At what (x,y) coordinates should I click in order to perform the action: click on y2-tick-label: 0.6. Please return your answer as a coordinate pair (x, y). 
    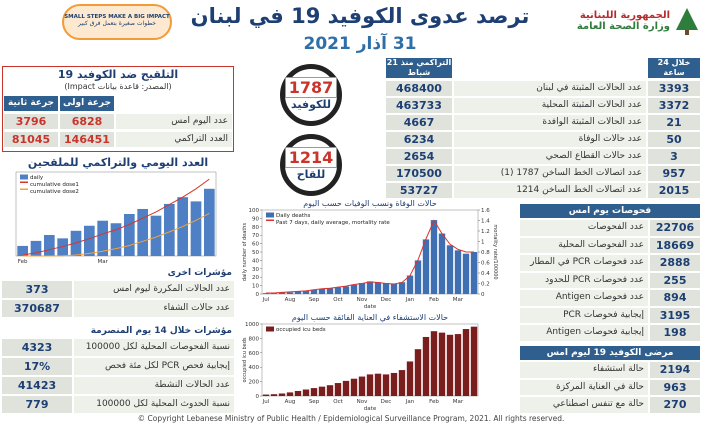
    Looking at the image, I should click on (485, 264).